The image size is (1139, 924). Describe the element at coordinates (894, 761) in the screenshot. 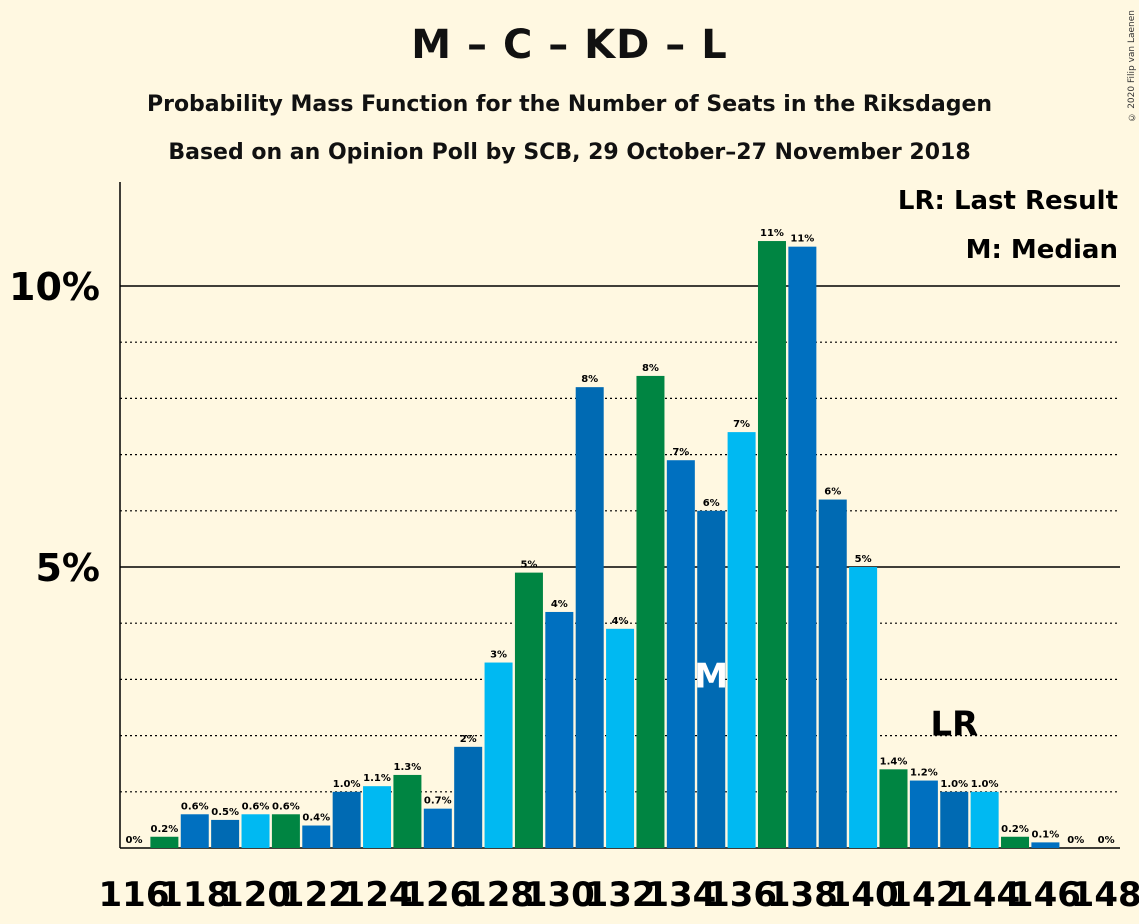

I see `data-label: 1.4%` at that location.